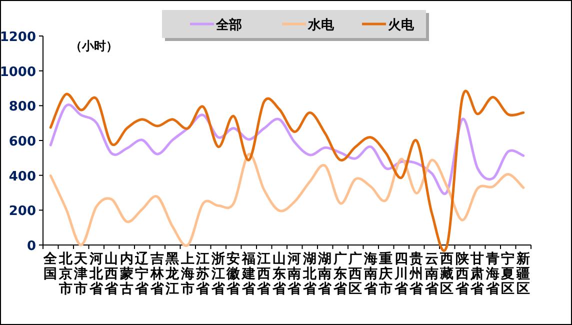 This screenshot has height=325, width=572. Describe the element at coordinates (81, 274) in the screenshot. I see `x-tick-label: 天津市` at that location.